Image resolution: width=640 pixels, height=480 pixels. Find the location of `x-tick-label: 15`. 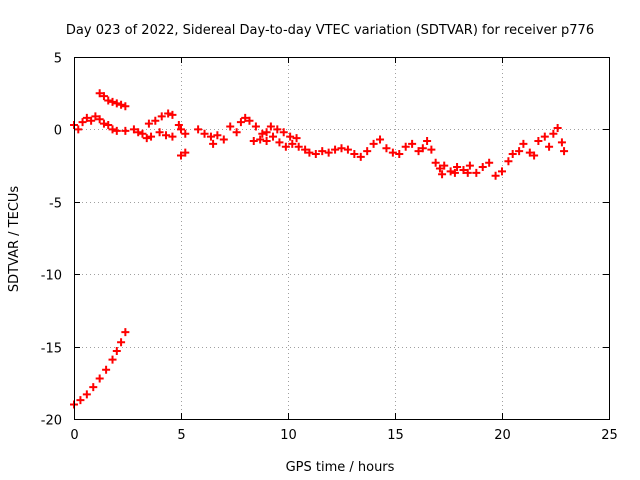

x-tick-label: 15 is located at coordinates (395, 435).